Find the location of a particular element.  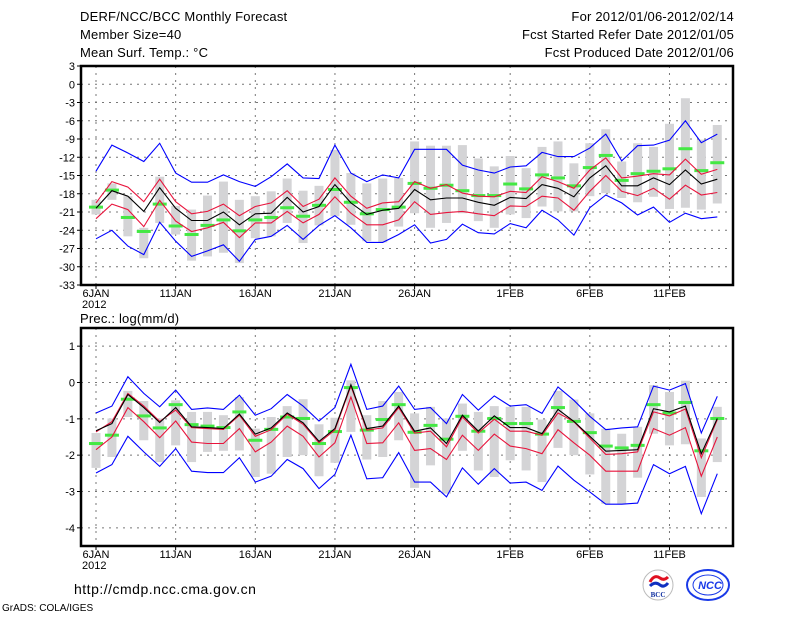

x-tick-label: 21JAN is located at coordinates (334, 294).